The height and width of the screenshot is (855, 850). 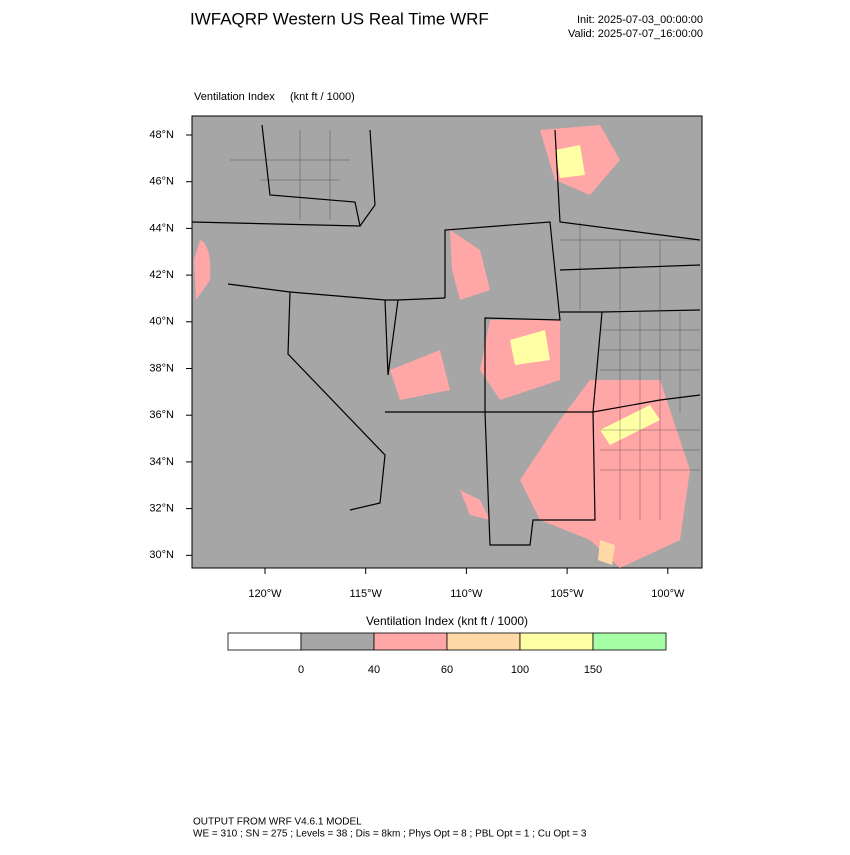 What do you see at coordinates (301, 670) in the screenshot?
I see `colorbar-tick-label: 0` at bounding box center [301, 670].